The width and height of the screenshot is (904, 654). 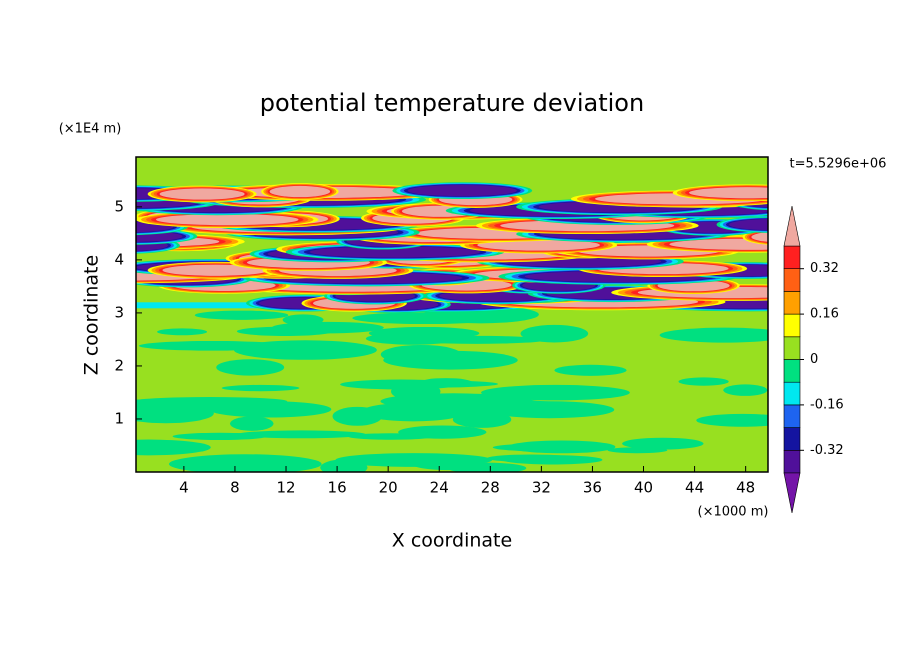 What do you see at coordinates (439, 488) in the screenshot?
I see `x-tick-label: 24` at bounding box center [439, 488].